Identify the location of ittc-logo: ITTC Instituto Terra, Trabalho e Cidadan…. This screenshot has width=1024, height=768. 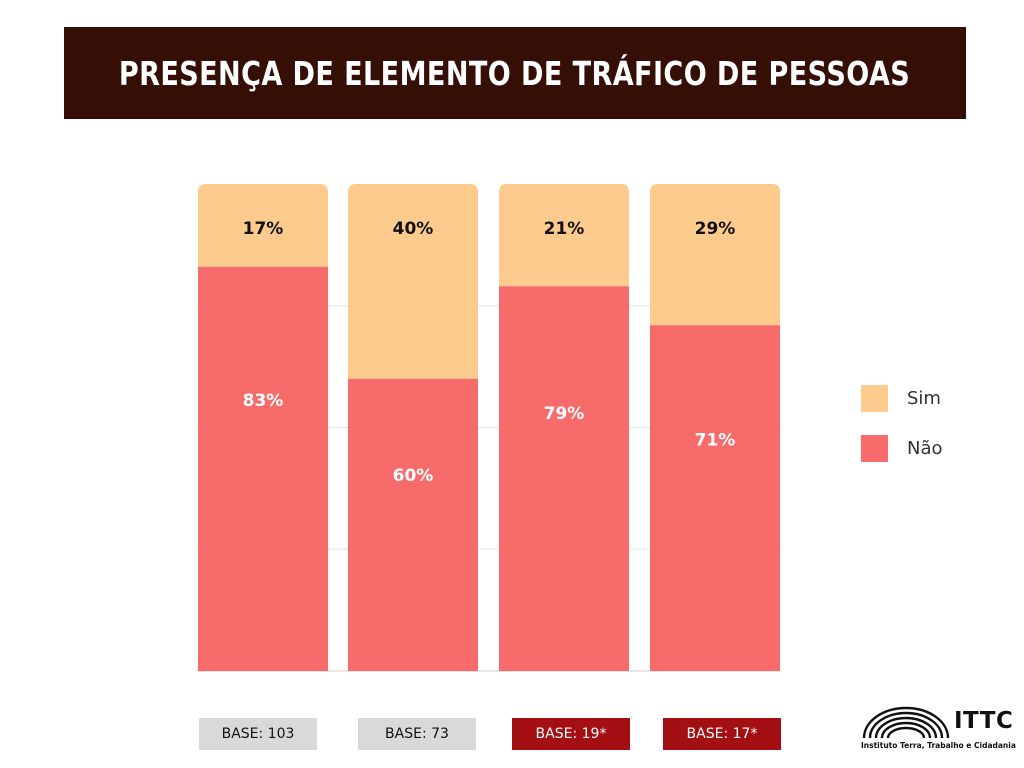
(938, 729).